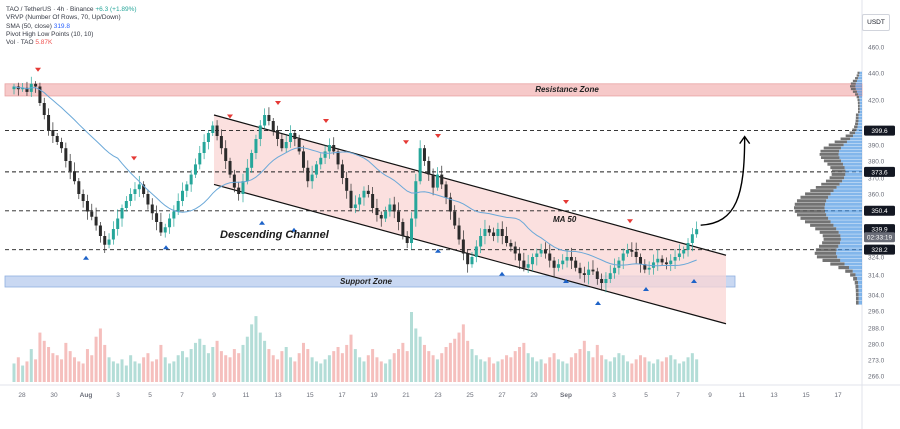 The width and height of the screenshot is (900, 429). Describe the element at coordinates (876, 47) in the screenshot. I see `price-tick-label: 460.0` at that location.